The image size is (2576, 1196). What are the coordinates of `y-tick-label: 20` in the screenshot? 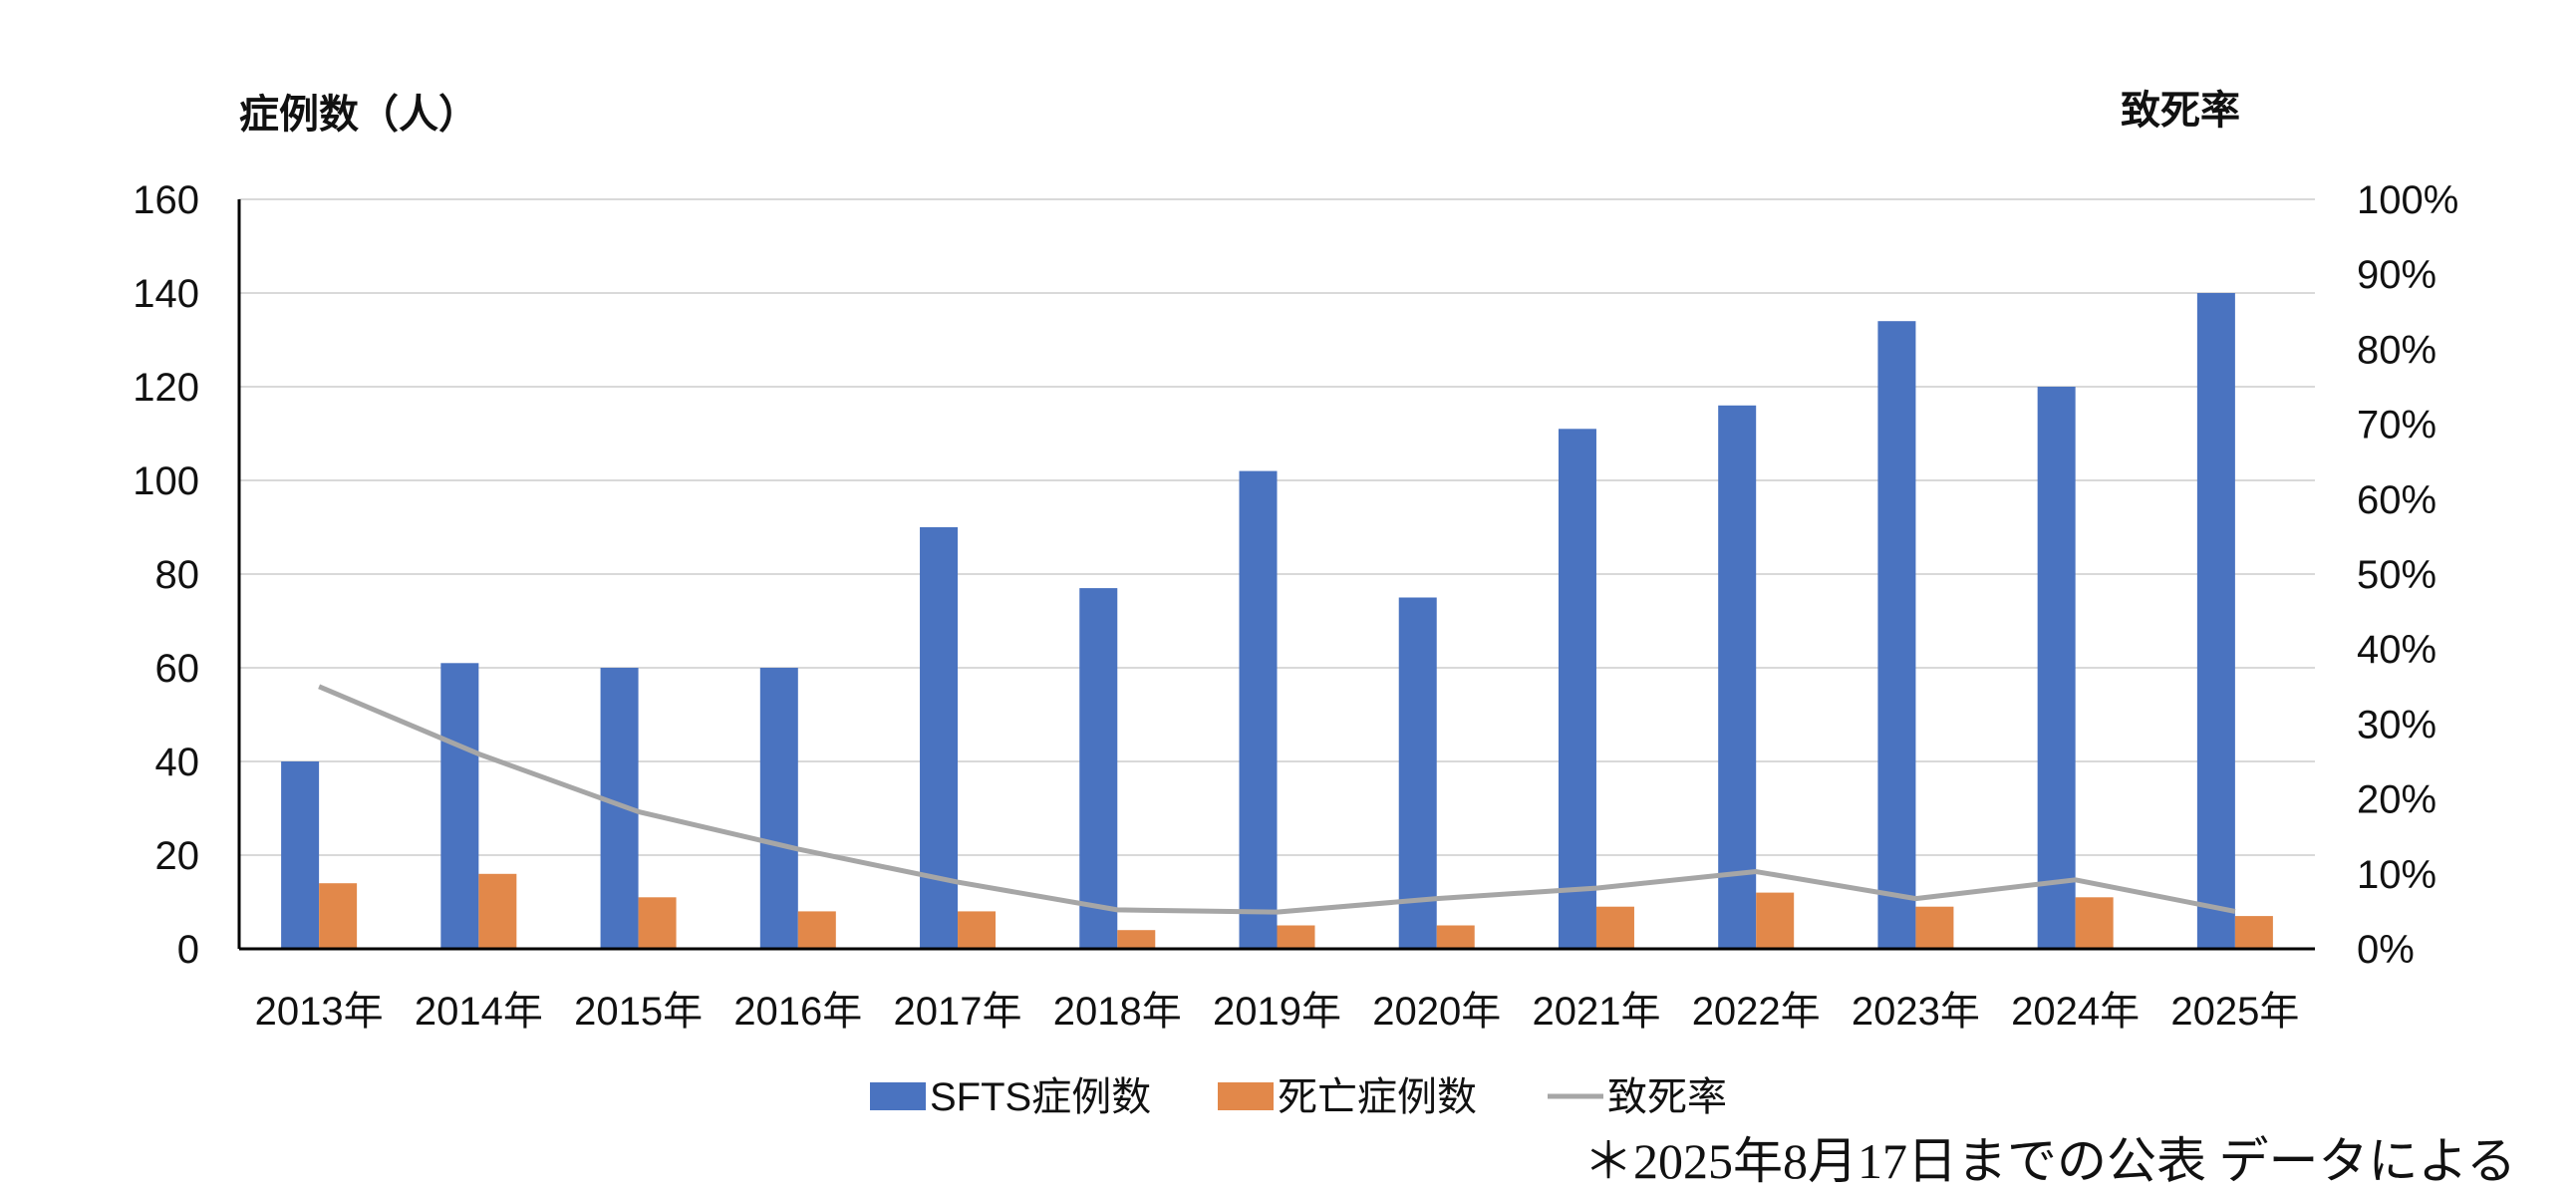 It's located at (177, 856).